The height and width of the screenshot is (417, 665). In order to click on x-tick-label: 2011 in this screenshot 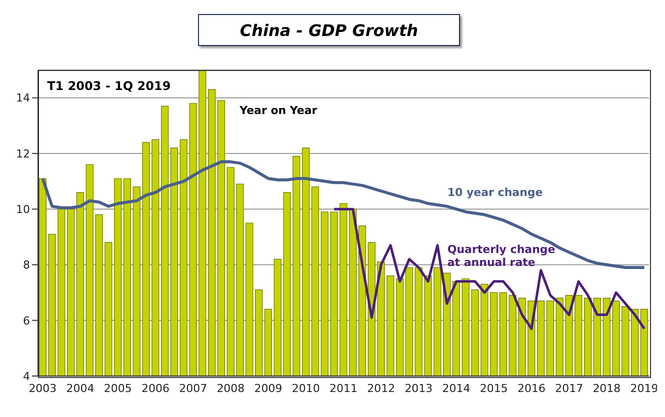, I will do `click(344, 388)`.